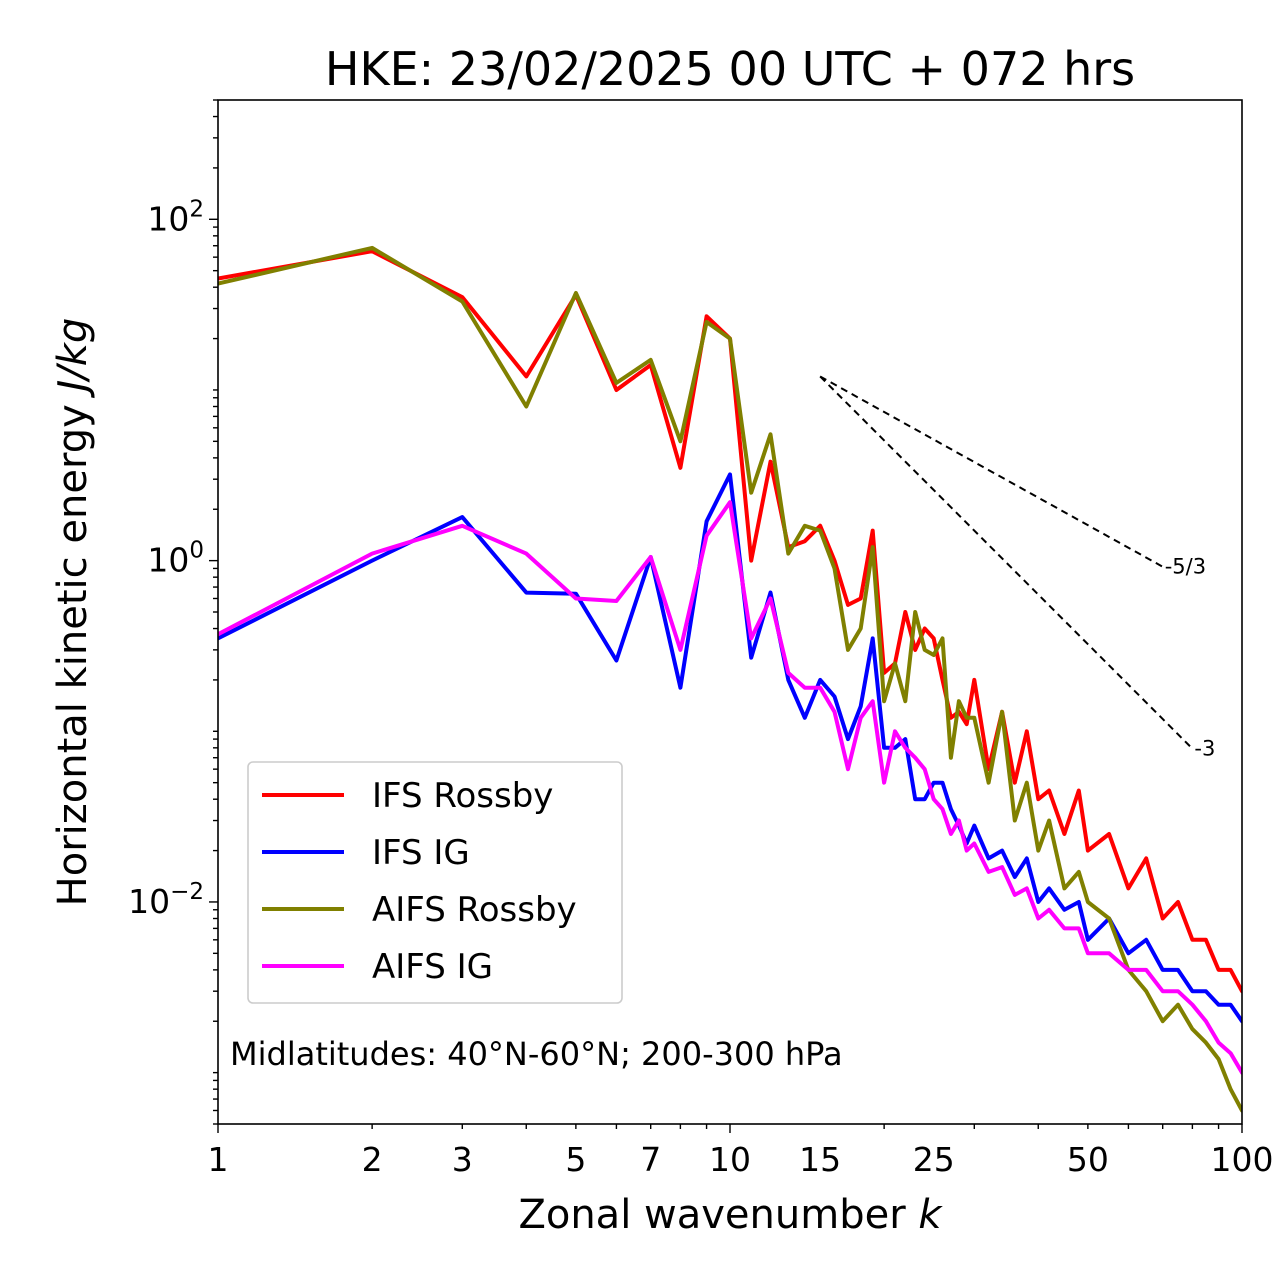 This screenshot has height=1288, width=1280. I want to click on legend-box, so click(435, 882).